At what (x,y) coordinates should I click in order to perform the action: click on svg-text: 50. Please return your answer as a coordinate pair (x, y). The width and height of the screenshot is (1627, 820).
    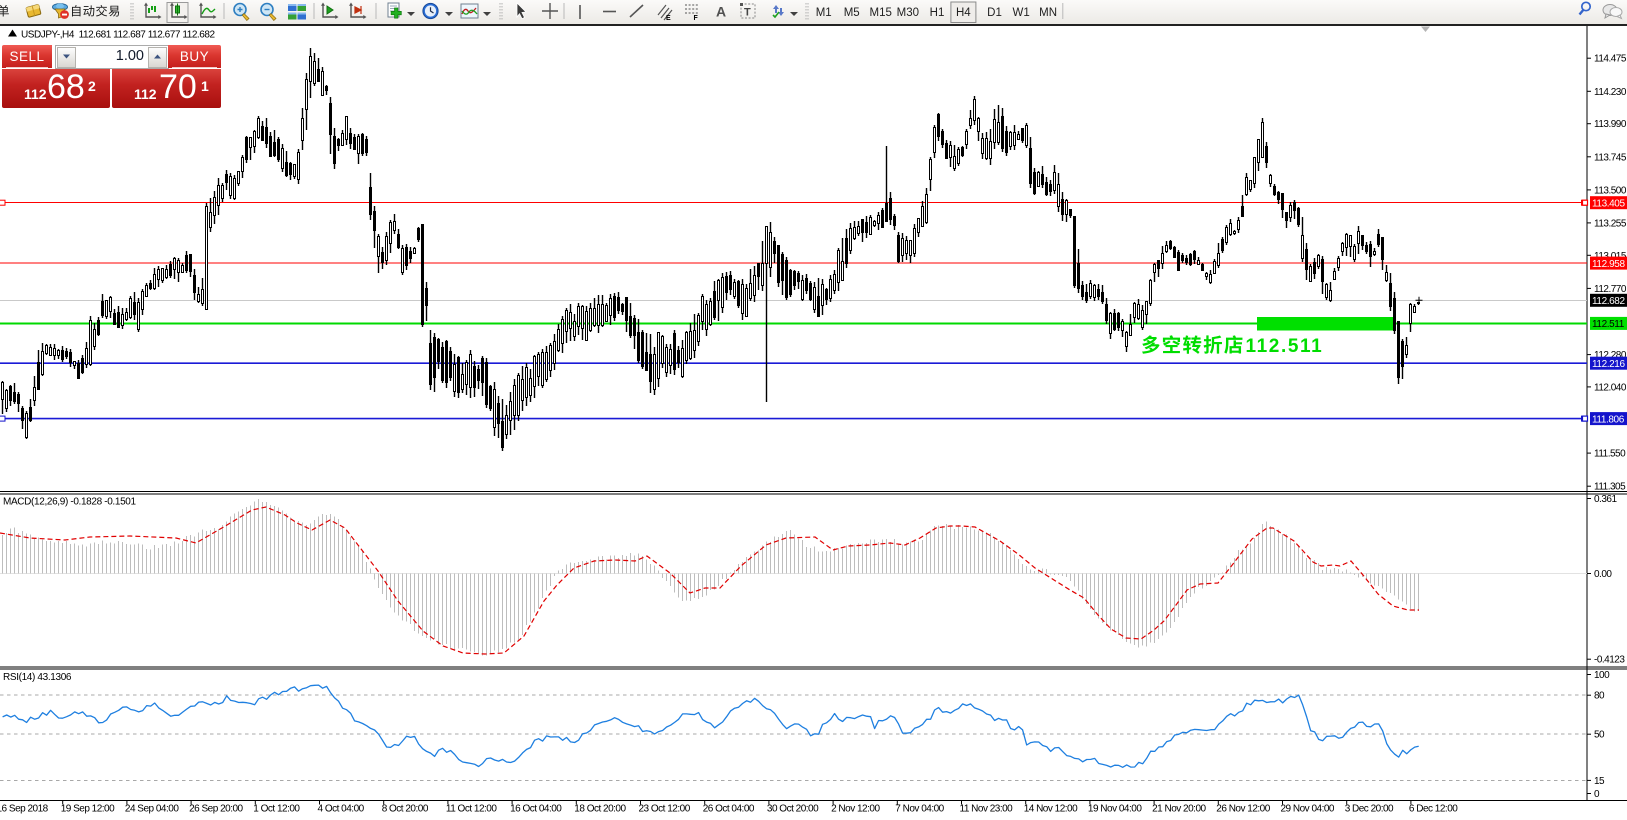
    Looking at the image, I should click on (1599, 735).